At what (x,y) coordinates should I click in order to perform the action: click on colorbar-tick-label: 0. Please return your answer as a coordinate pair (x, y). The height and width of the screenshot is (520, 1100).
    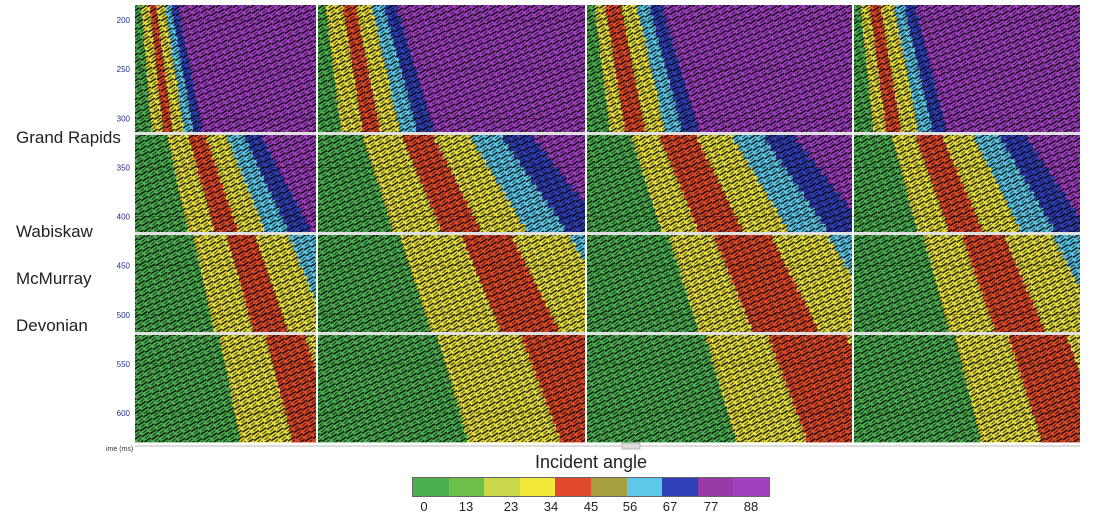
    Looking at the image, I should click on (424, 506).